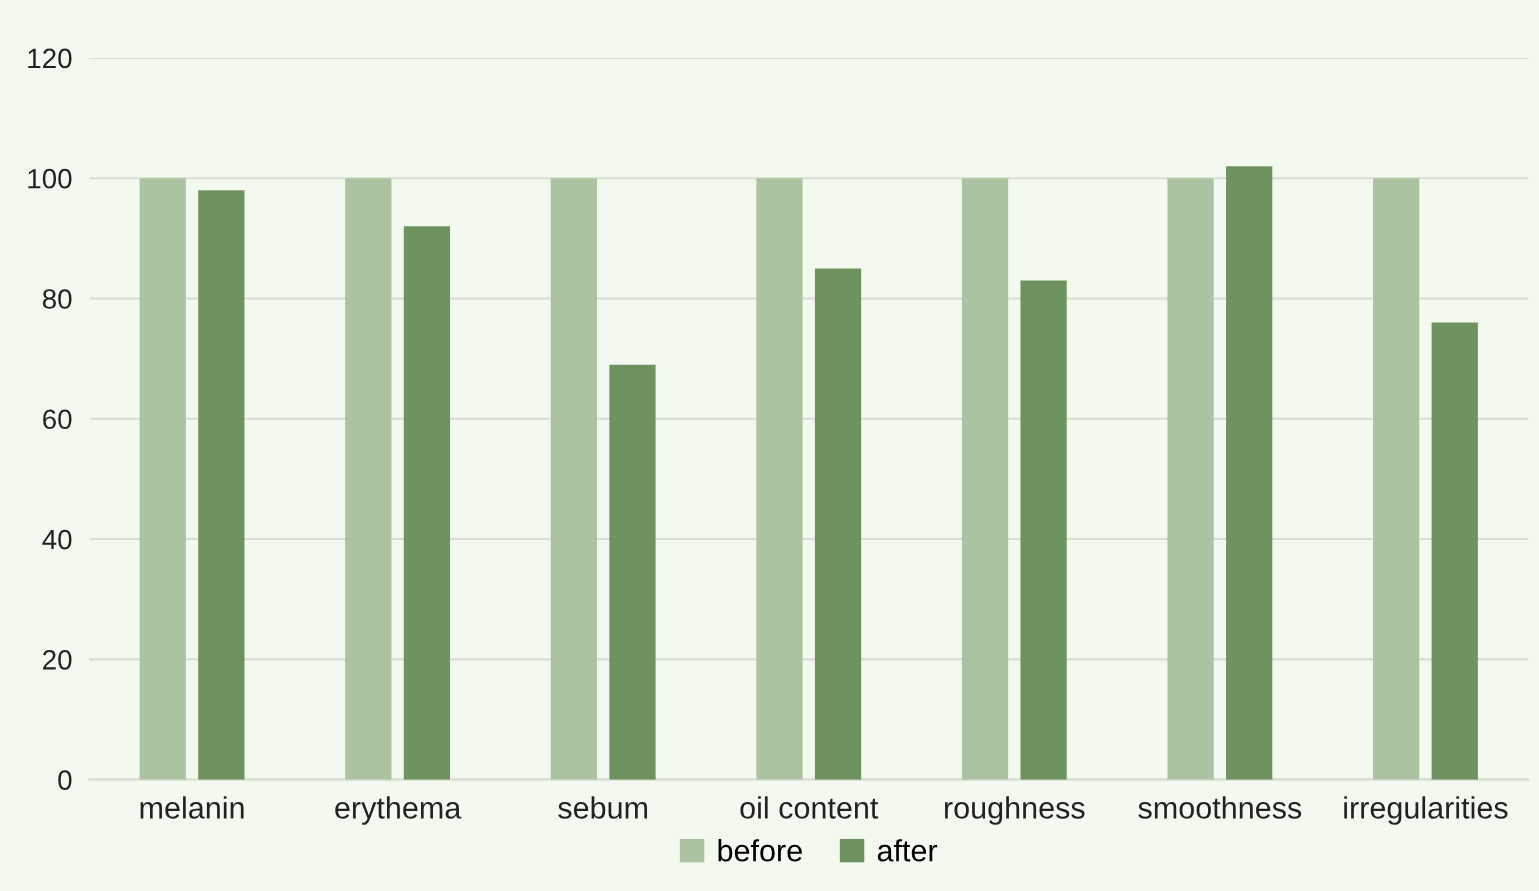  What do you see at coordinates (760, 850) in the screenshot?
I see `legend-label: before` at bounding box center [760, 850].